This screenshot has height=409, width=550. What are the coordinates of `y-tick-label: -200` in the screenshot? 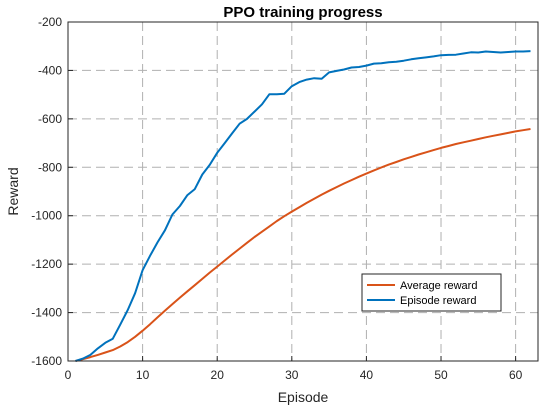 It's located at (50, 22).